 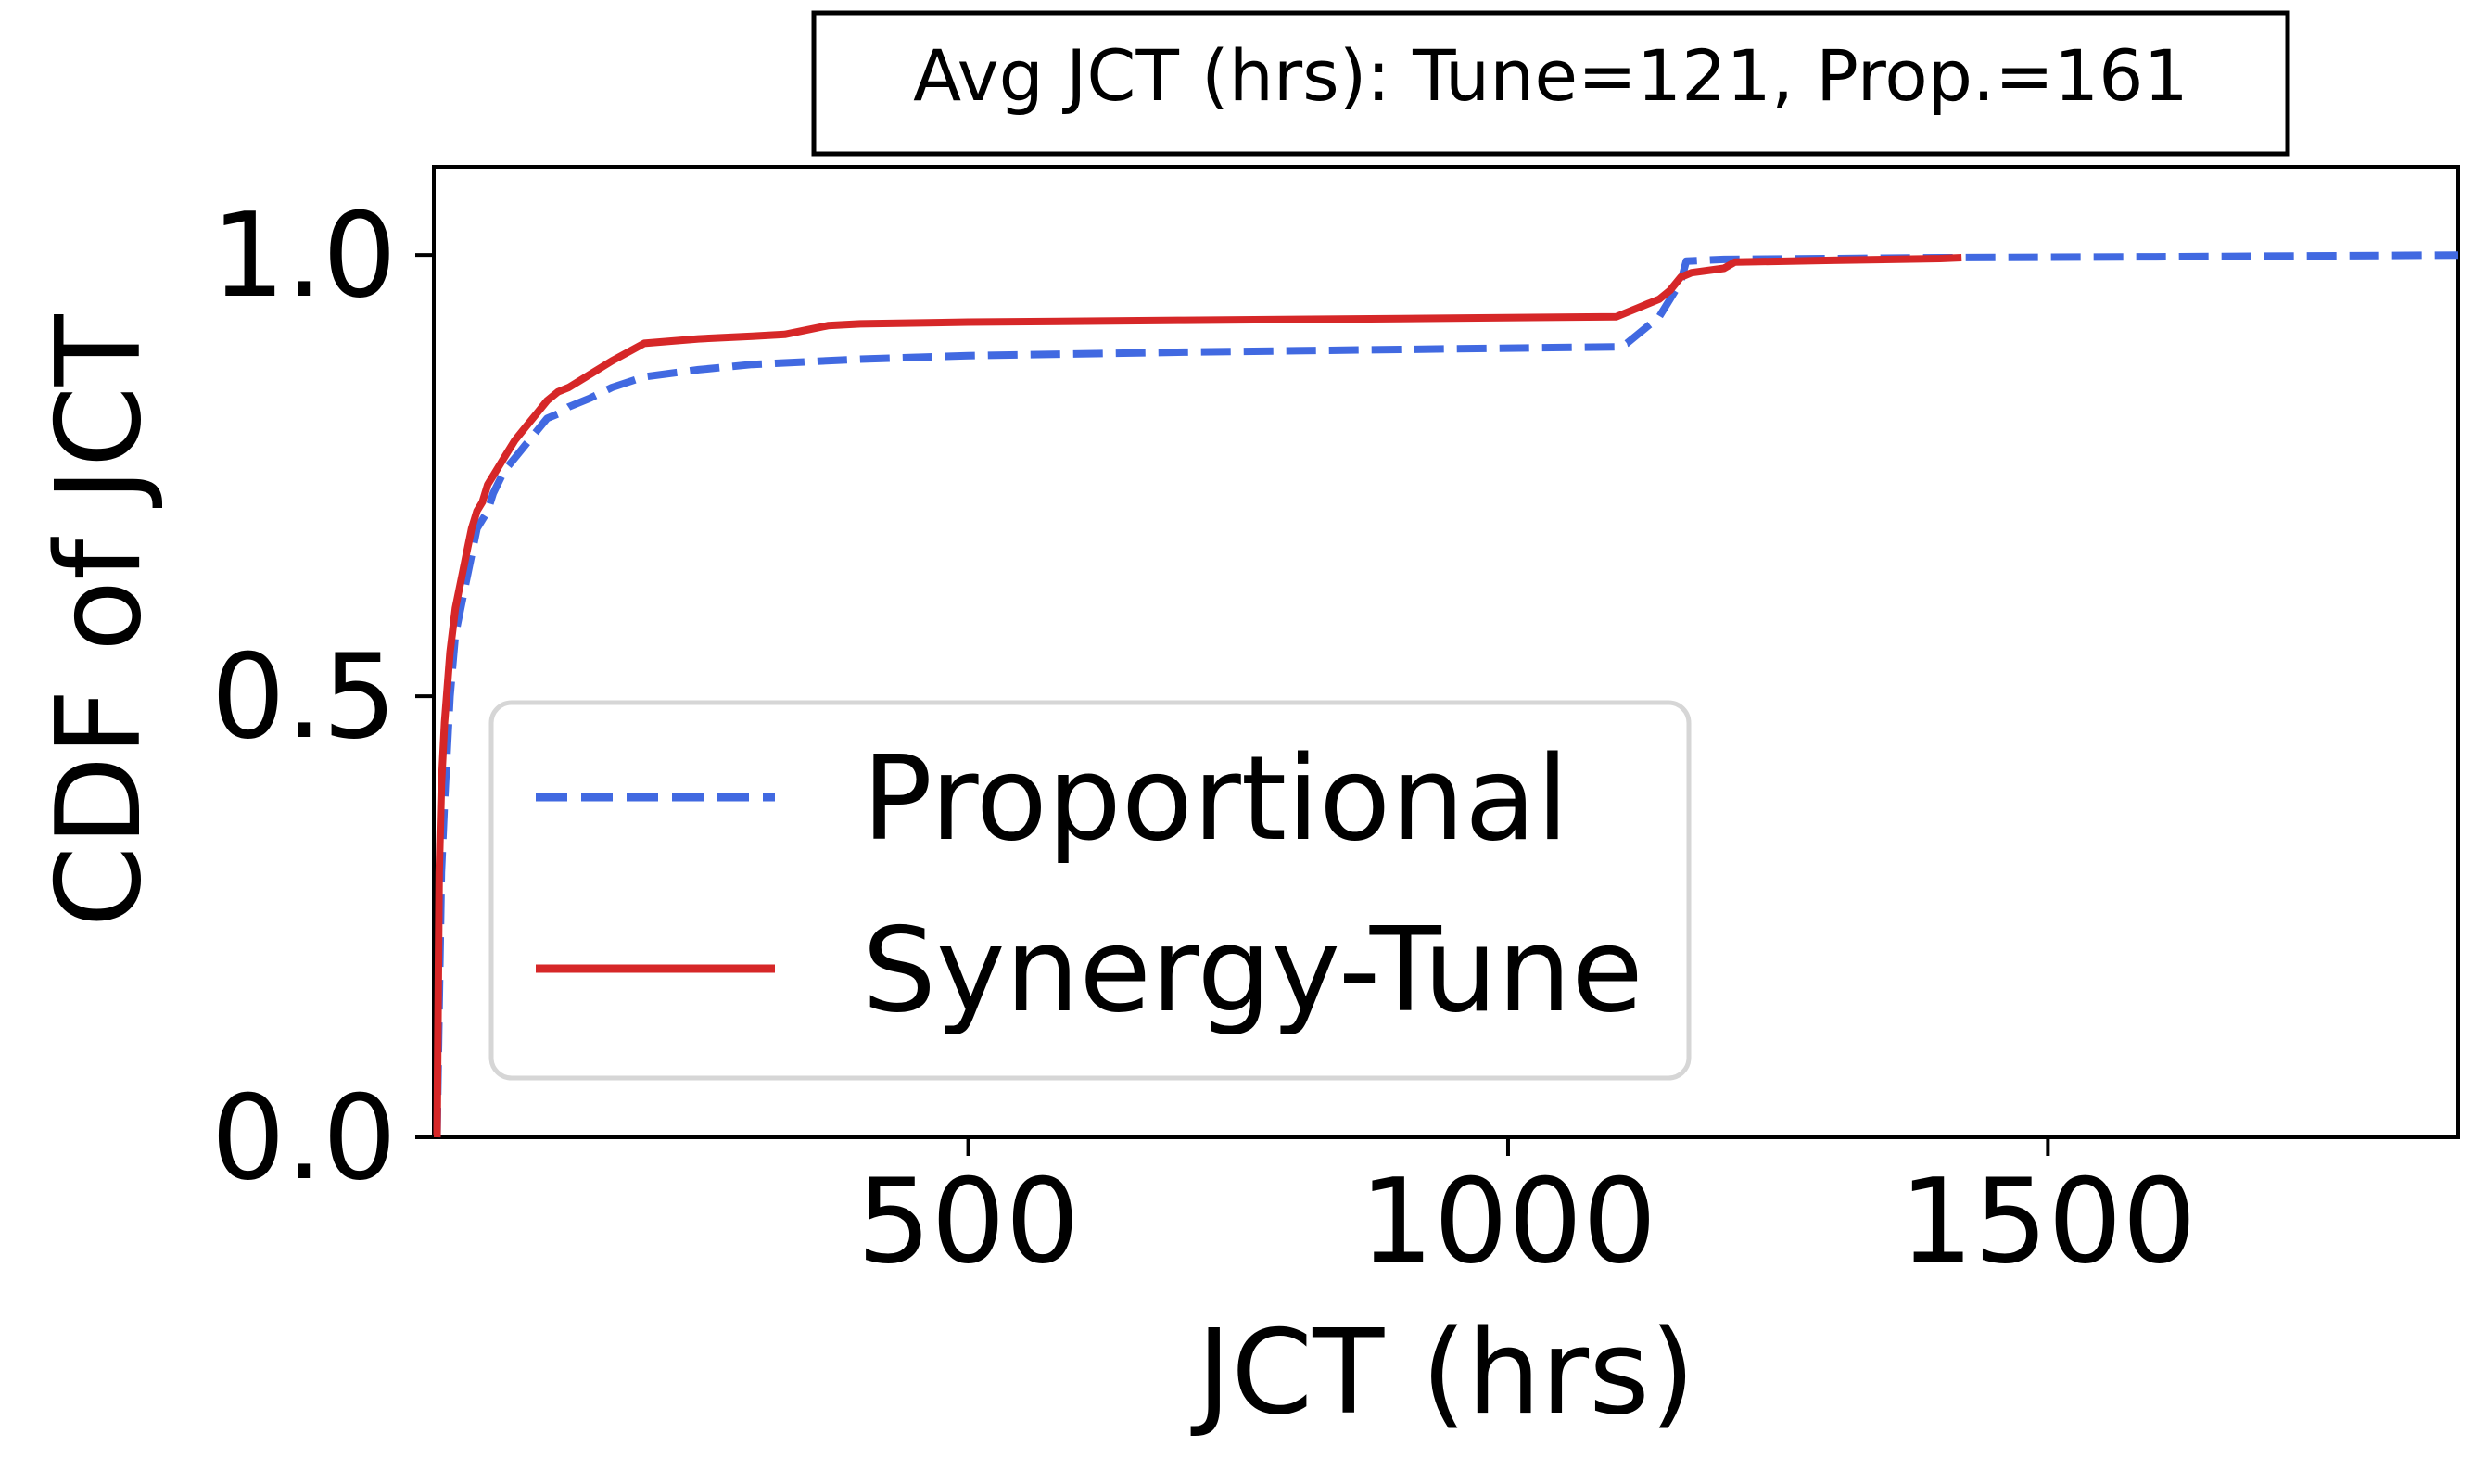 I want to click on y-tick-label: 0.5, so click(x=304, y=696).